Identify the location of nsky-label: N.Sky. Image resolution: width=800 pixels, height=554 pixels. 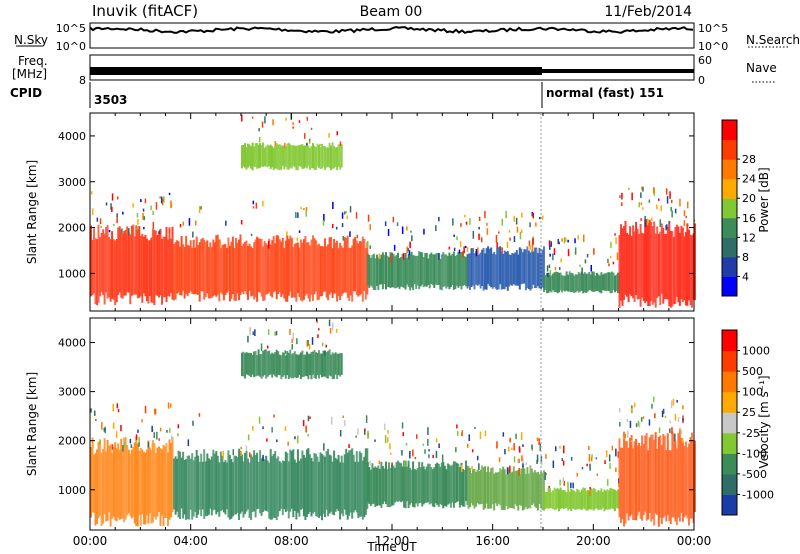
(31, 40).